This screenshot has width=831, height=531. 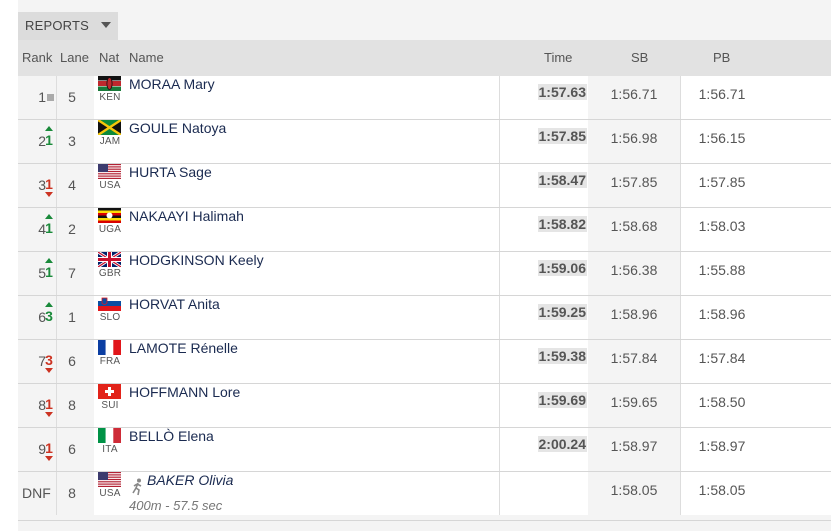 I want to click on rank: 8, so click(x=42, y=405).